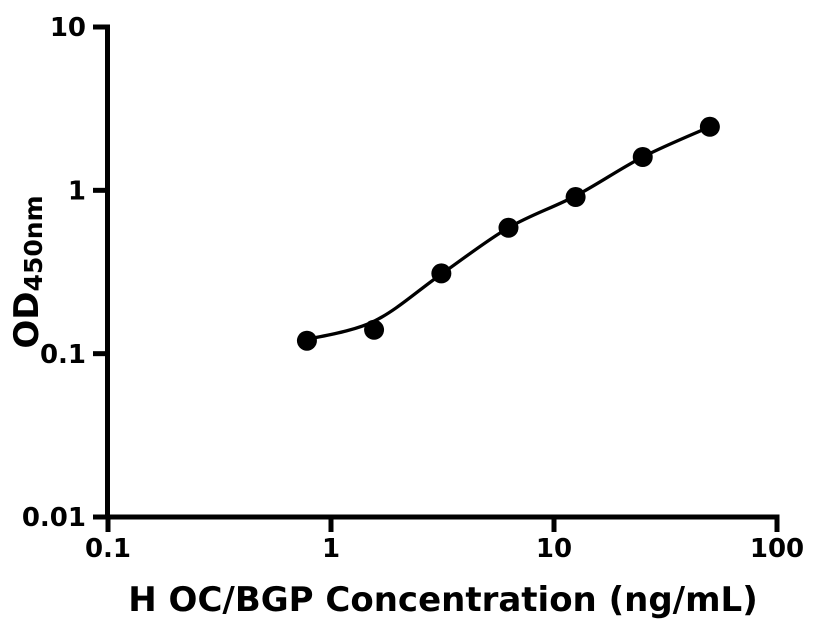 This screenshot has height=640, width=816. I want to click on y-axis-title-main: OD, so click(27, 320).